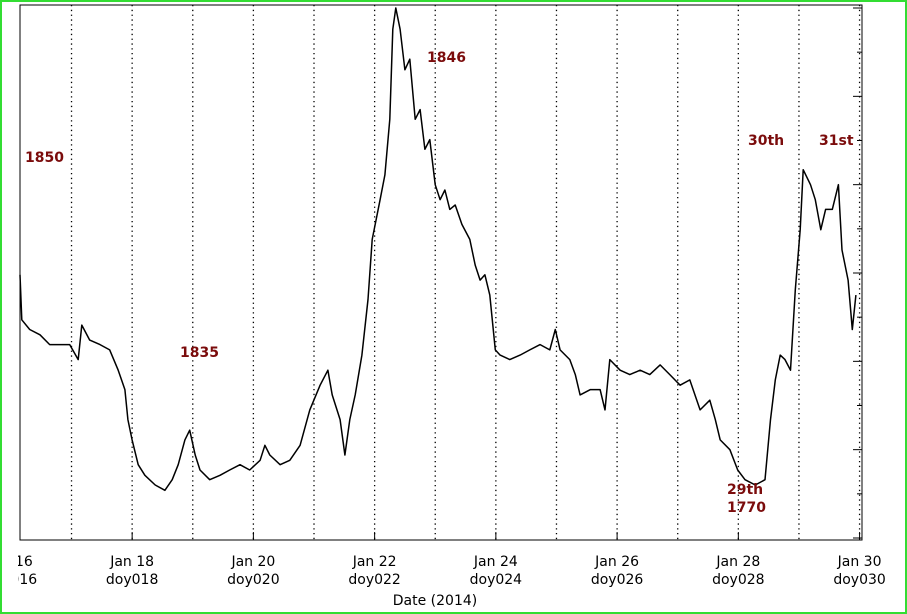  I want to click on annotation: 31st, so click(836, 141).